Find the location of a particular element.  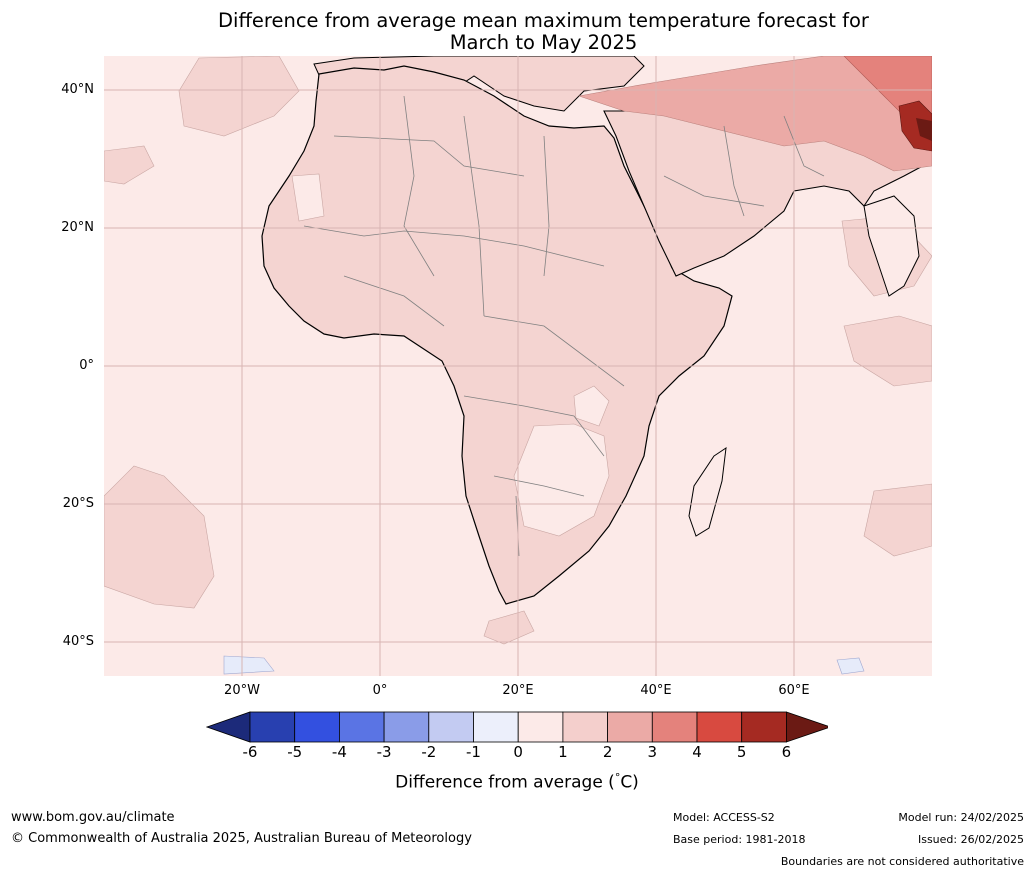

colorbar-title: Difference from average (°C) is located at coordinates (517, 782).